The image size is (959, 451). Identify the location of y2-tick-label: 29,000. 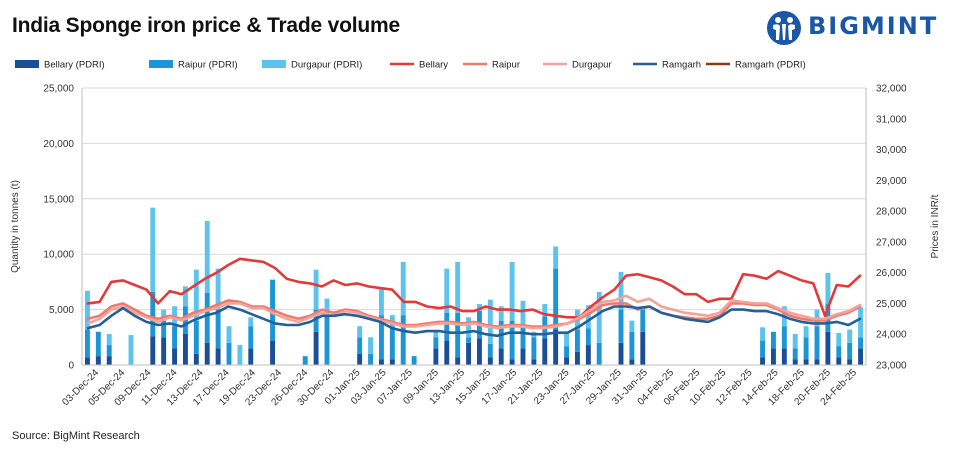
(891, 181).